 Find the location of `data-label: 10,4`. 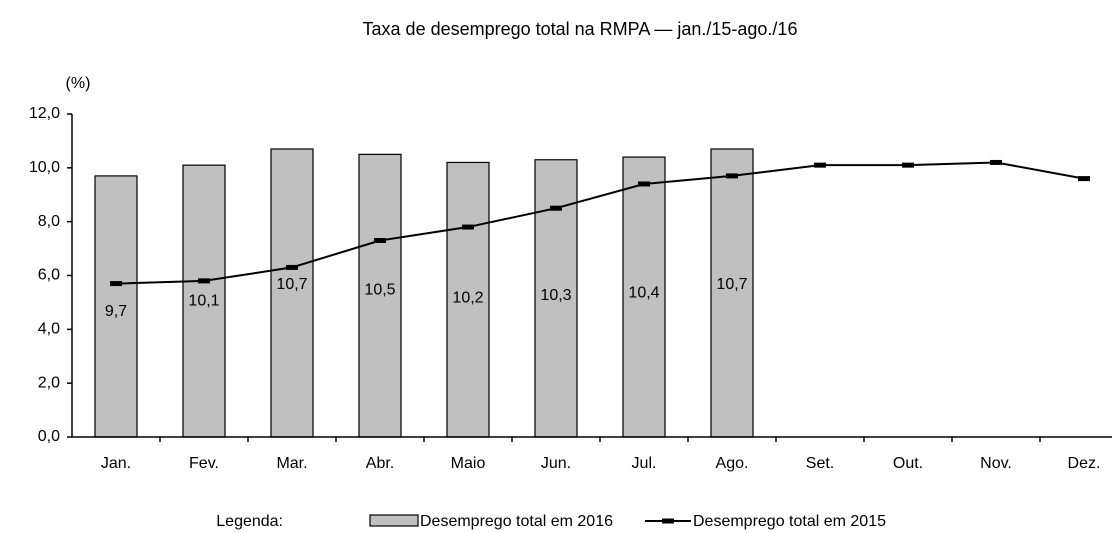

data-label: 10,4 is located at coordinates (643, 292).